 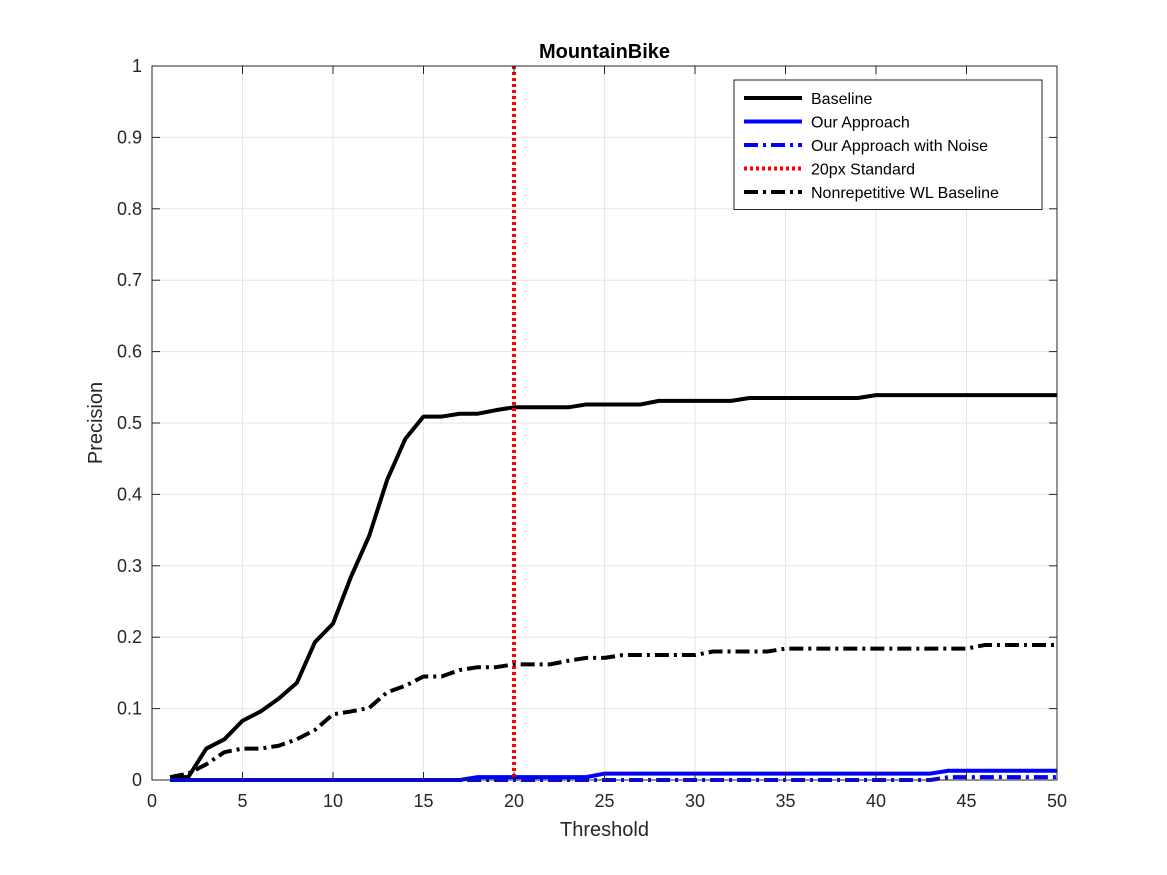 I want to click on x-tick-label: 20, so click(x=514, y=801).